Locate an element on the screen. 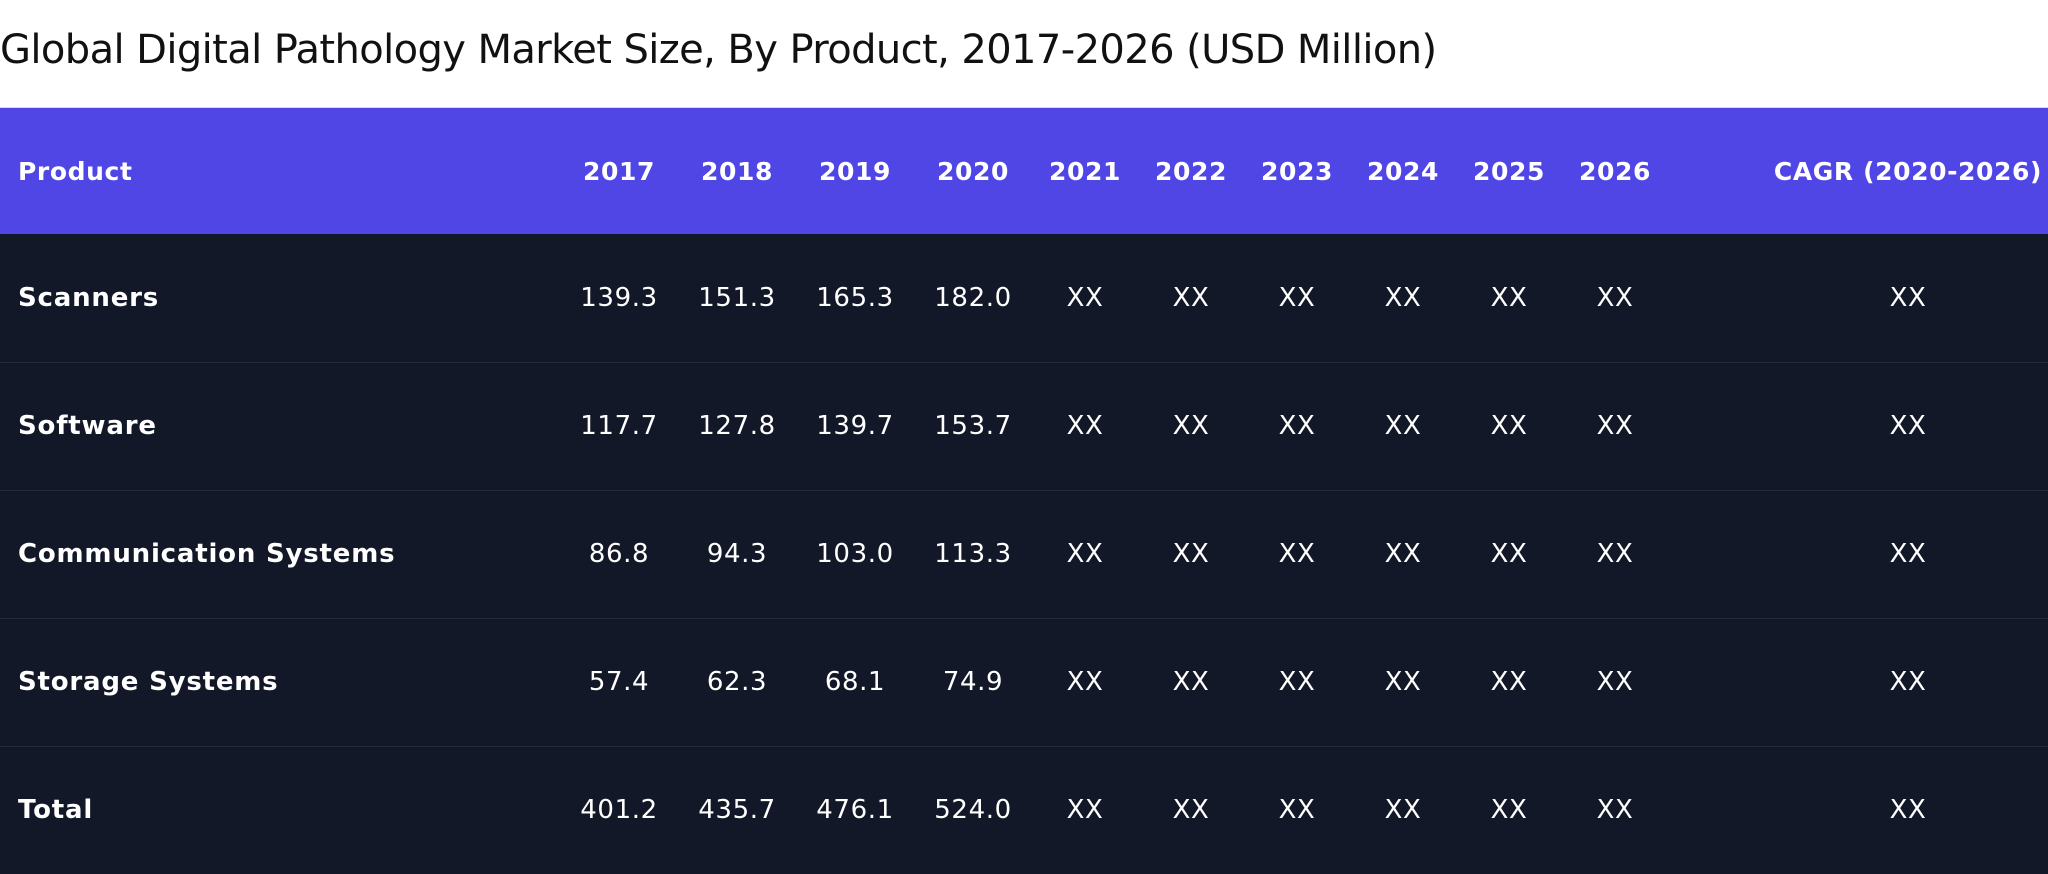  column-header: 2025 is located at coordinates (1509, 171).